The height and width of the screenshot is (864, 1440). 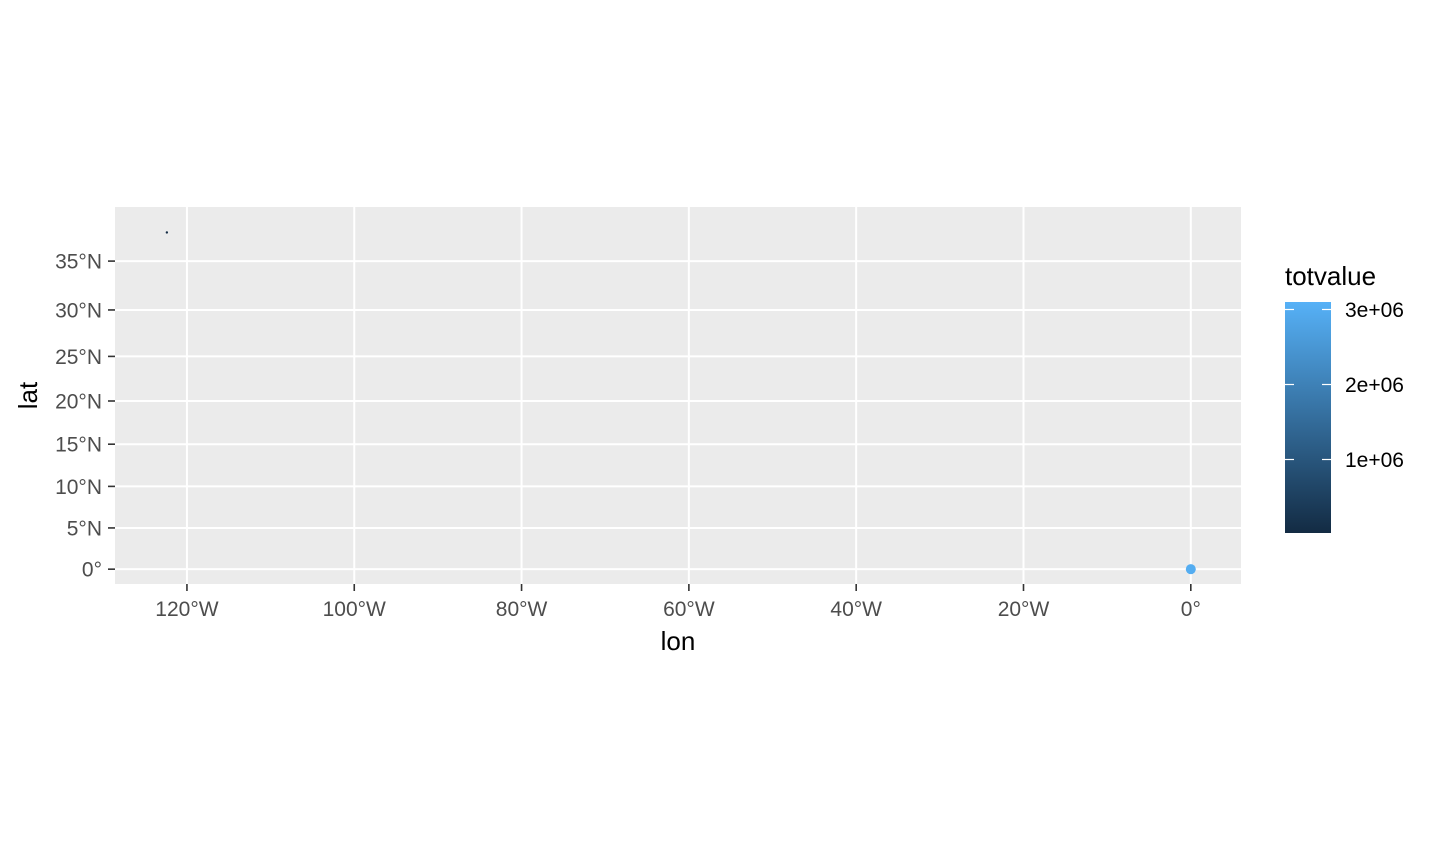 I want to click on x-tick-label: 100°W, so click(x=354, y=609).